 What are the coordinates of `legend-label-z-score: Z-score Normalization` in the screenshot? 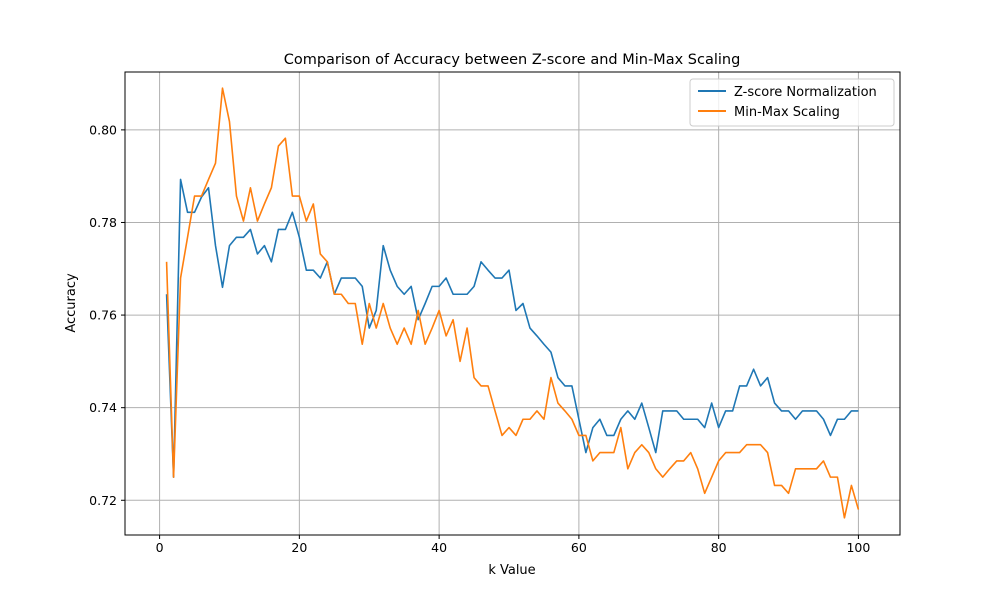 It's located at (805, 92).